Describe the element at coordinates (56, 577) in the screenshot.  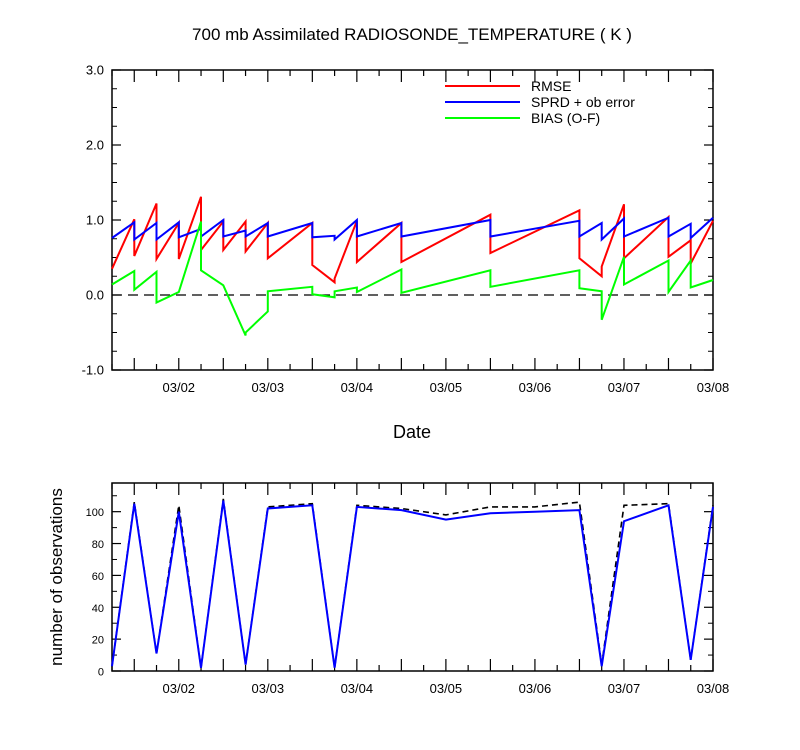
I see `y-axis-label: number of observations` at that location.